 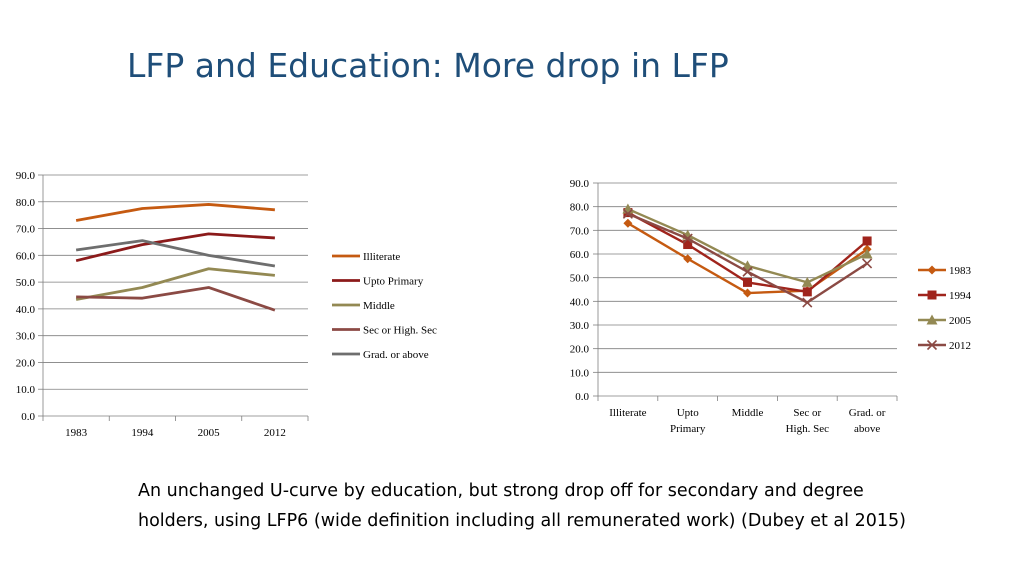 What do you see at coordinates (379, 306) in the screenshot?
I see `left-legend-label: Middle` at bounding box center [379, 306].